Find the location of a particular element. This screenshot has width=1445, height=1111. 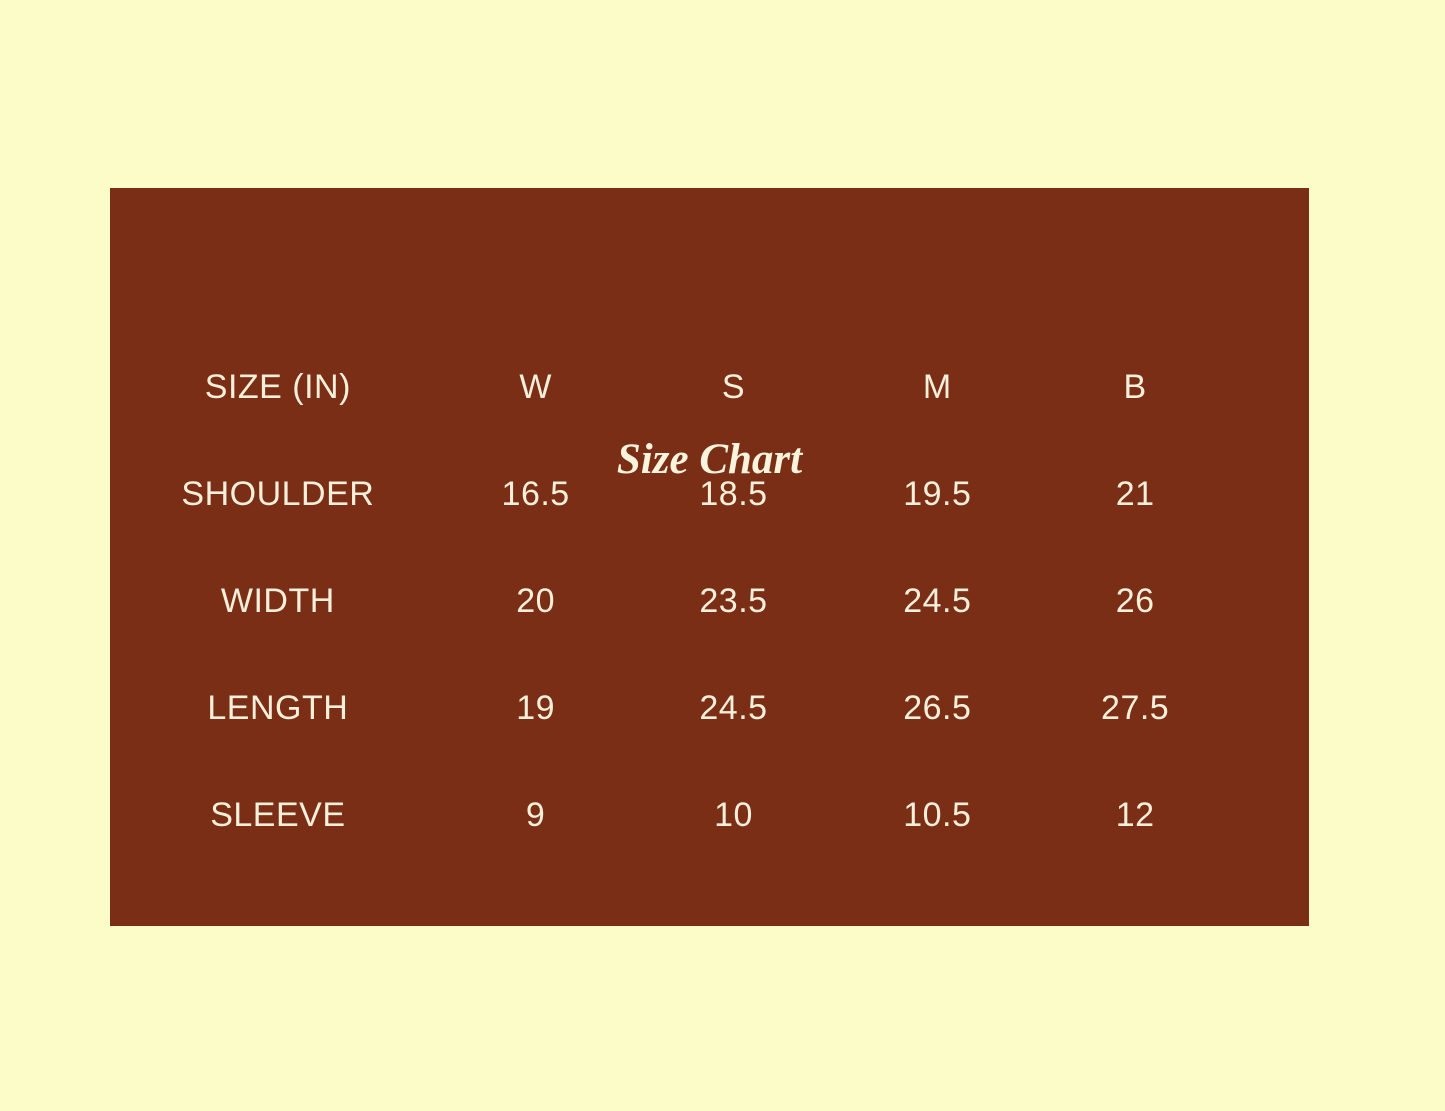

table-cell: 27.5 is located at coordinates (1135, 708).